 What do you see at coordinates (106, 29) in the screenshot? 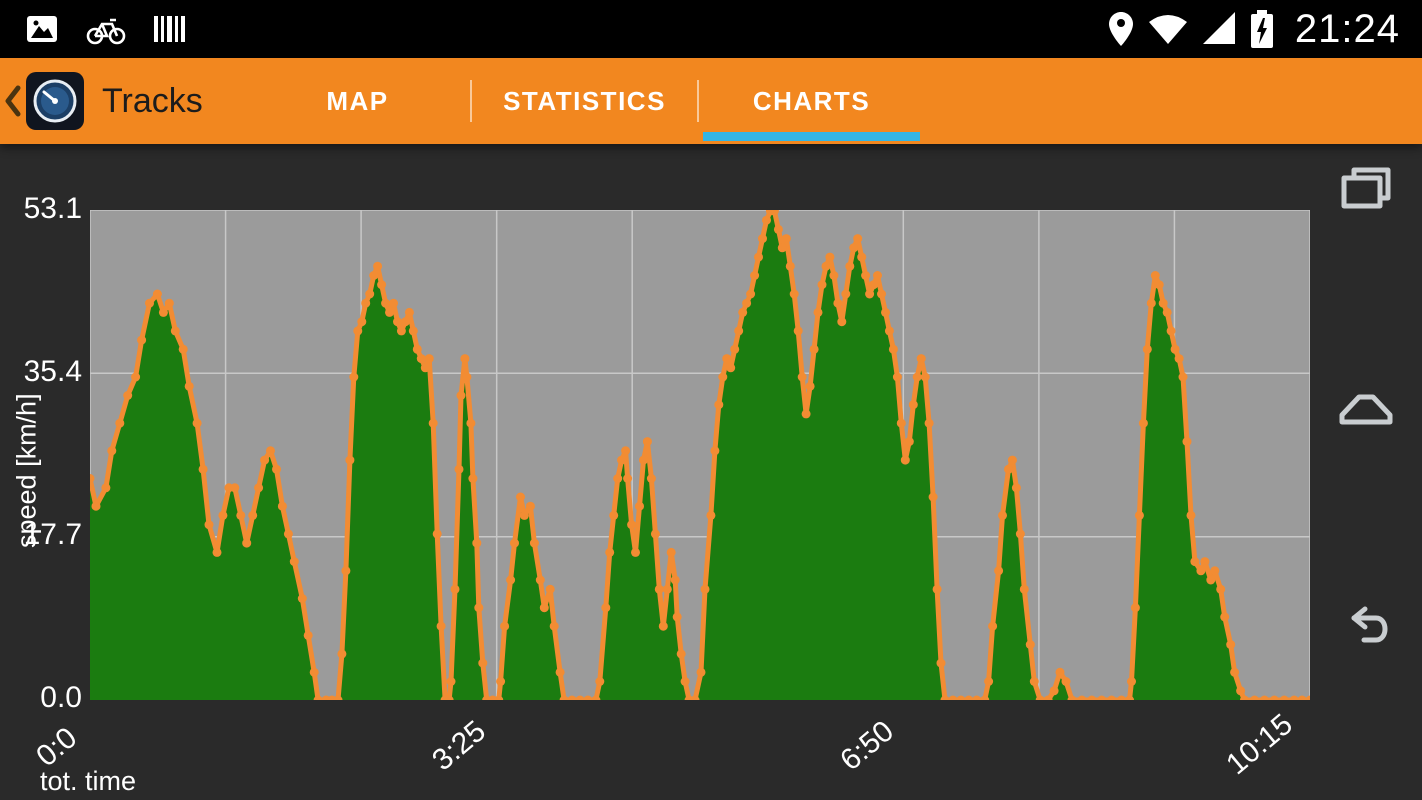
I see `bike-icon` at bounding box center [106, 29].